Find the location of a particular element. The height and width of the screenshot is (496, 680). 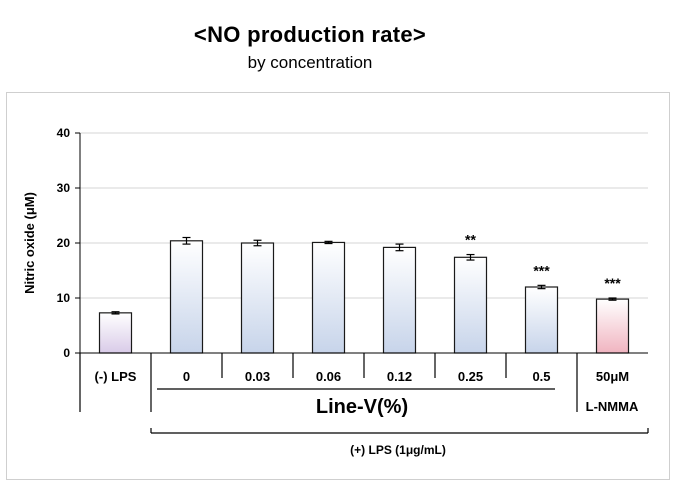

x-tick-label: 0 is located at coordinates (186, 376).